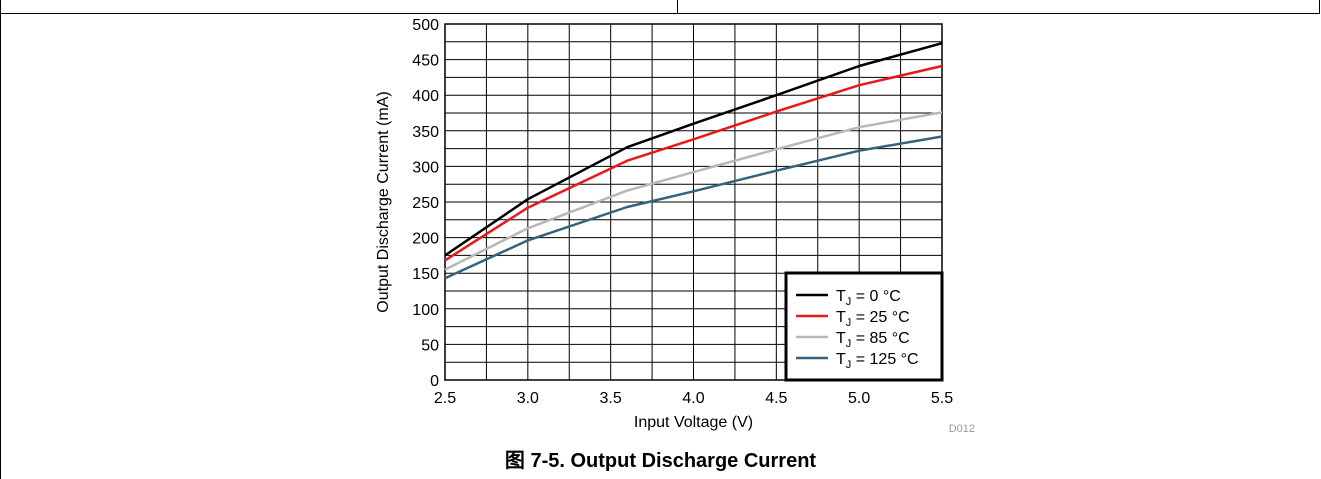 This screenshot has width=1321, height=479. I want to click on legend-entry: TJ = 85 °C, so click(873, 340).